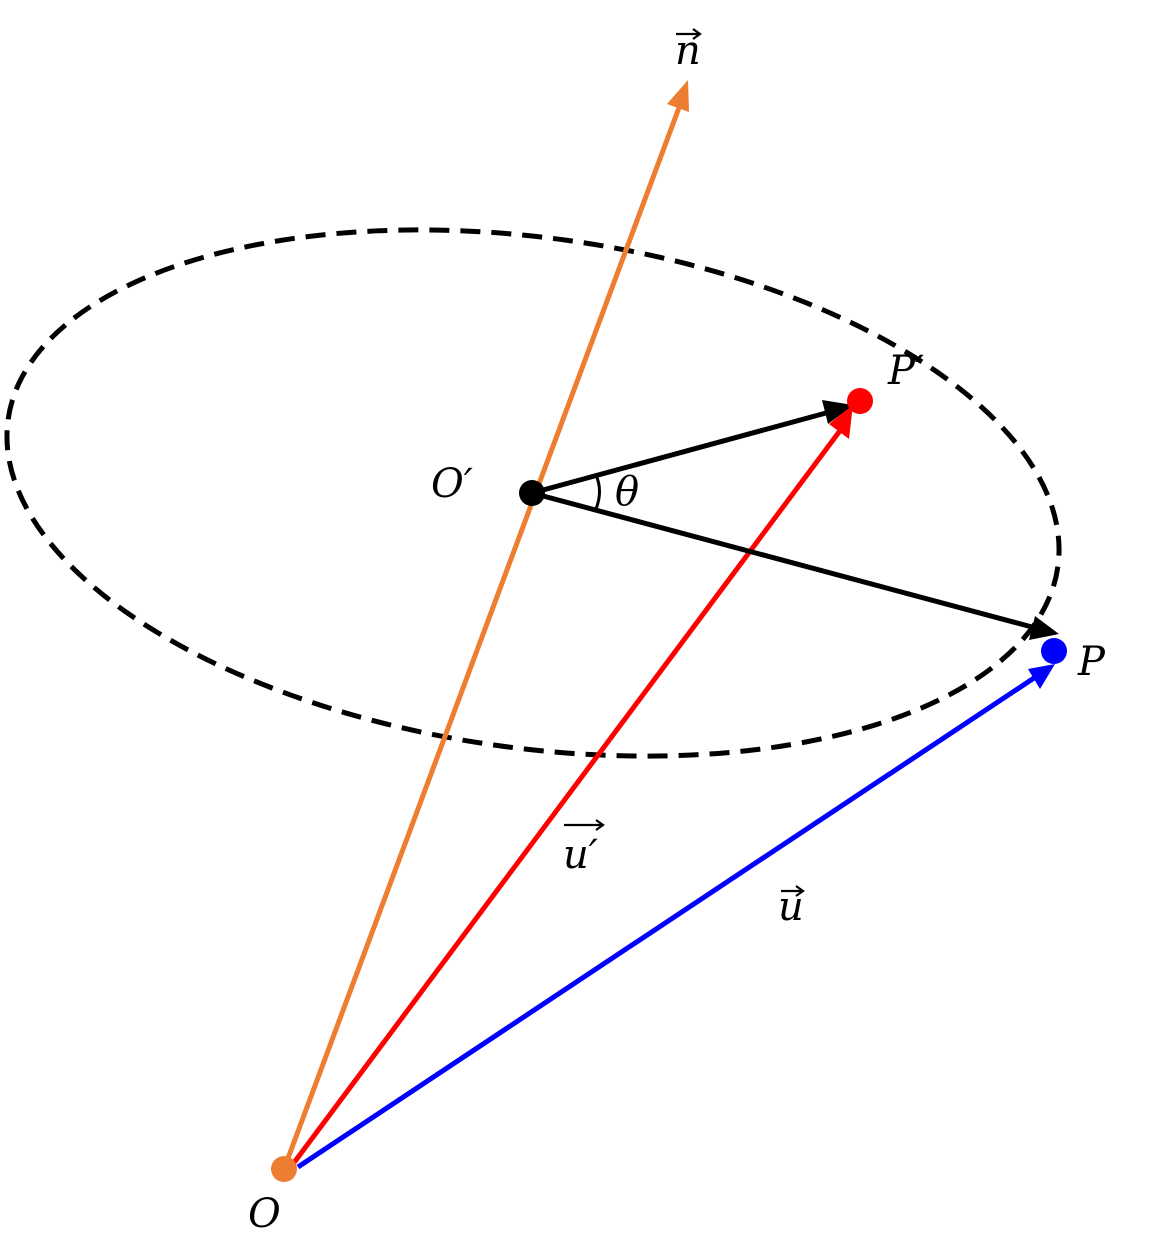 The width and height of the screenshot is (1152, 1256). Describe the element at coordinates (1054, 651) in the screenshot. I see `point-p` at that location.